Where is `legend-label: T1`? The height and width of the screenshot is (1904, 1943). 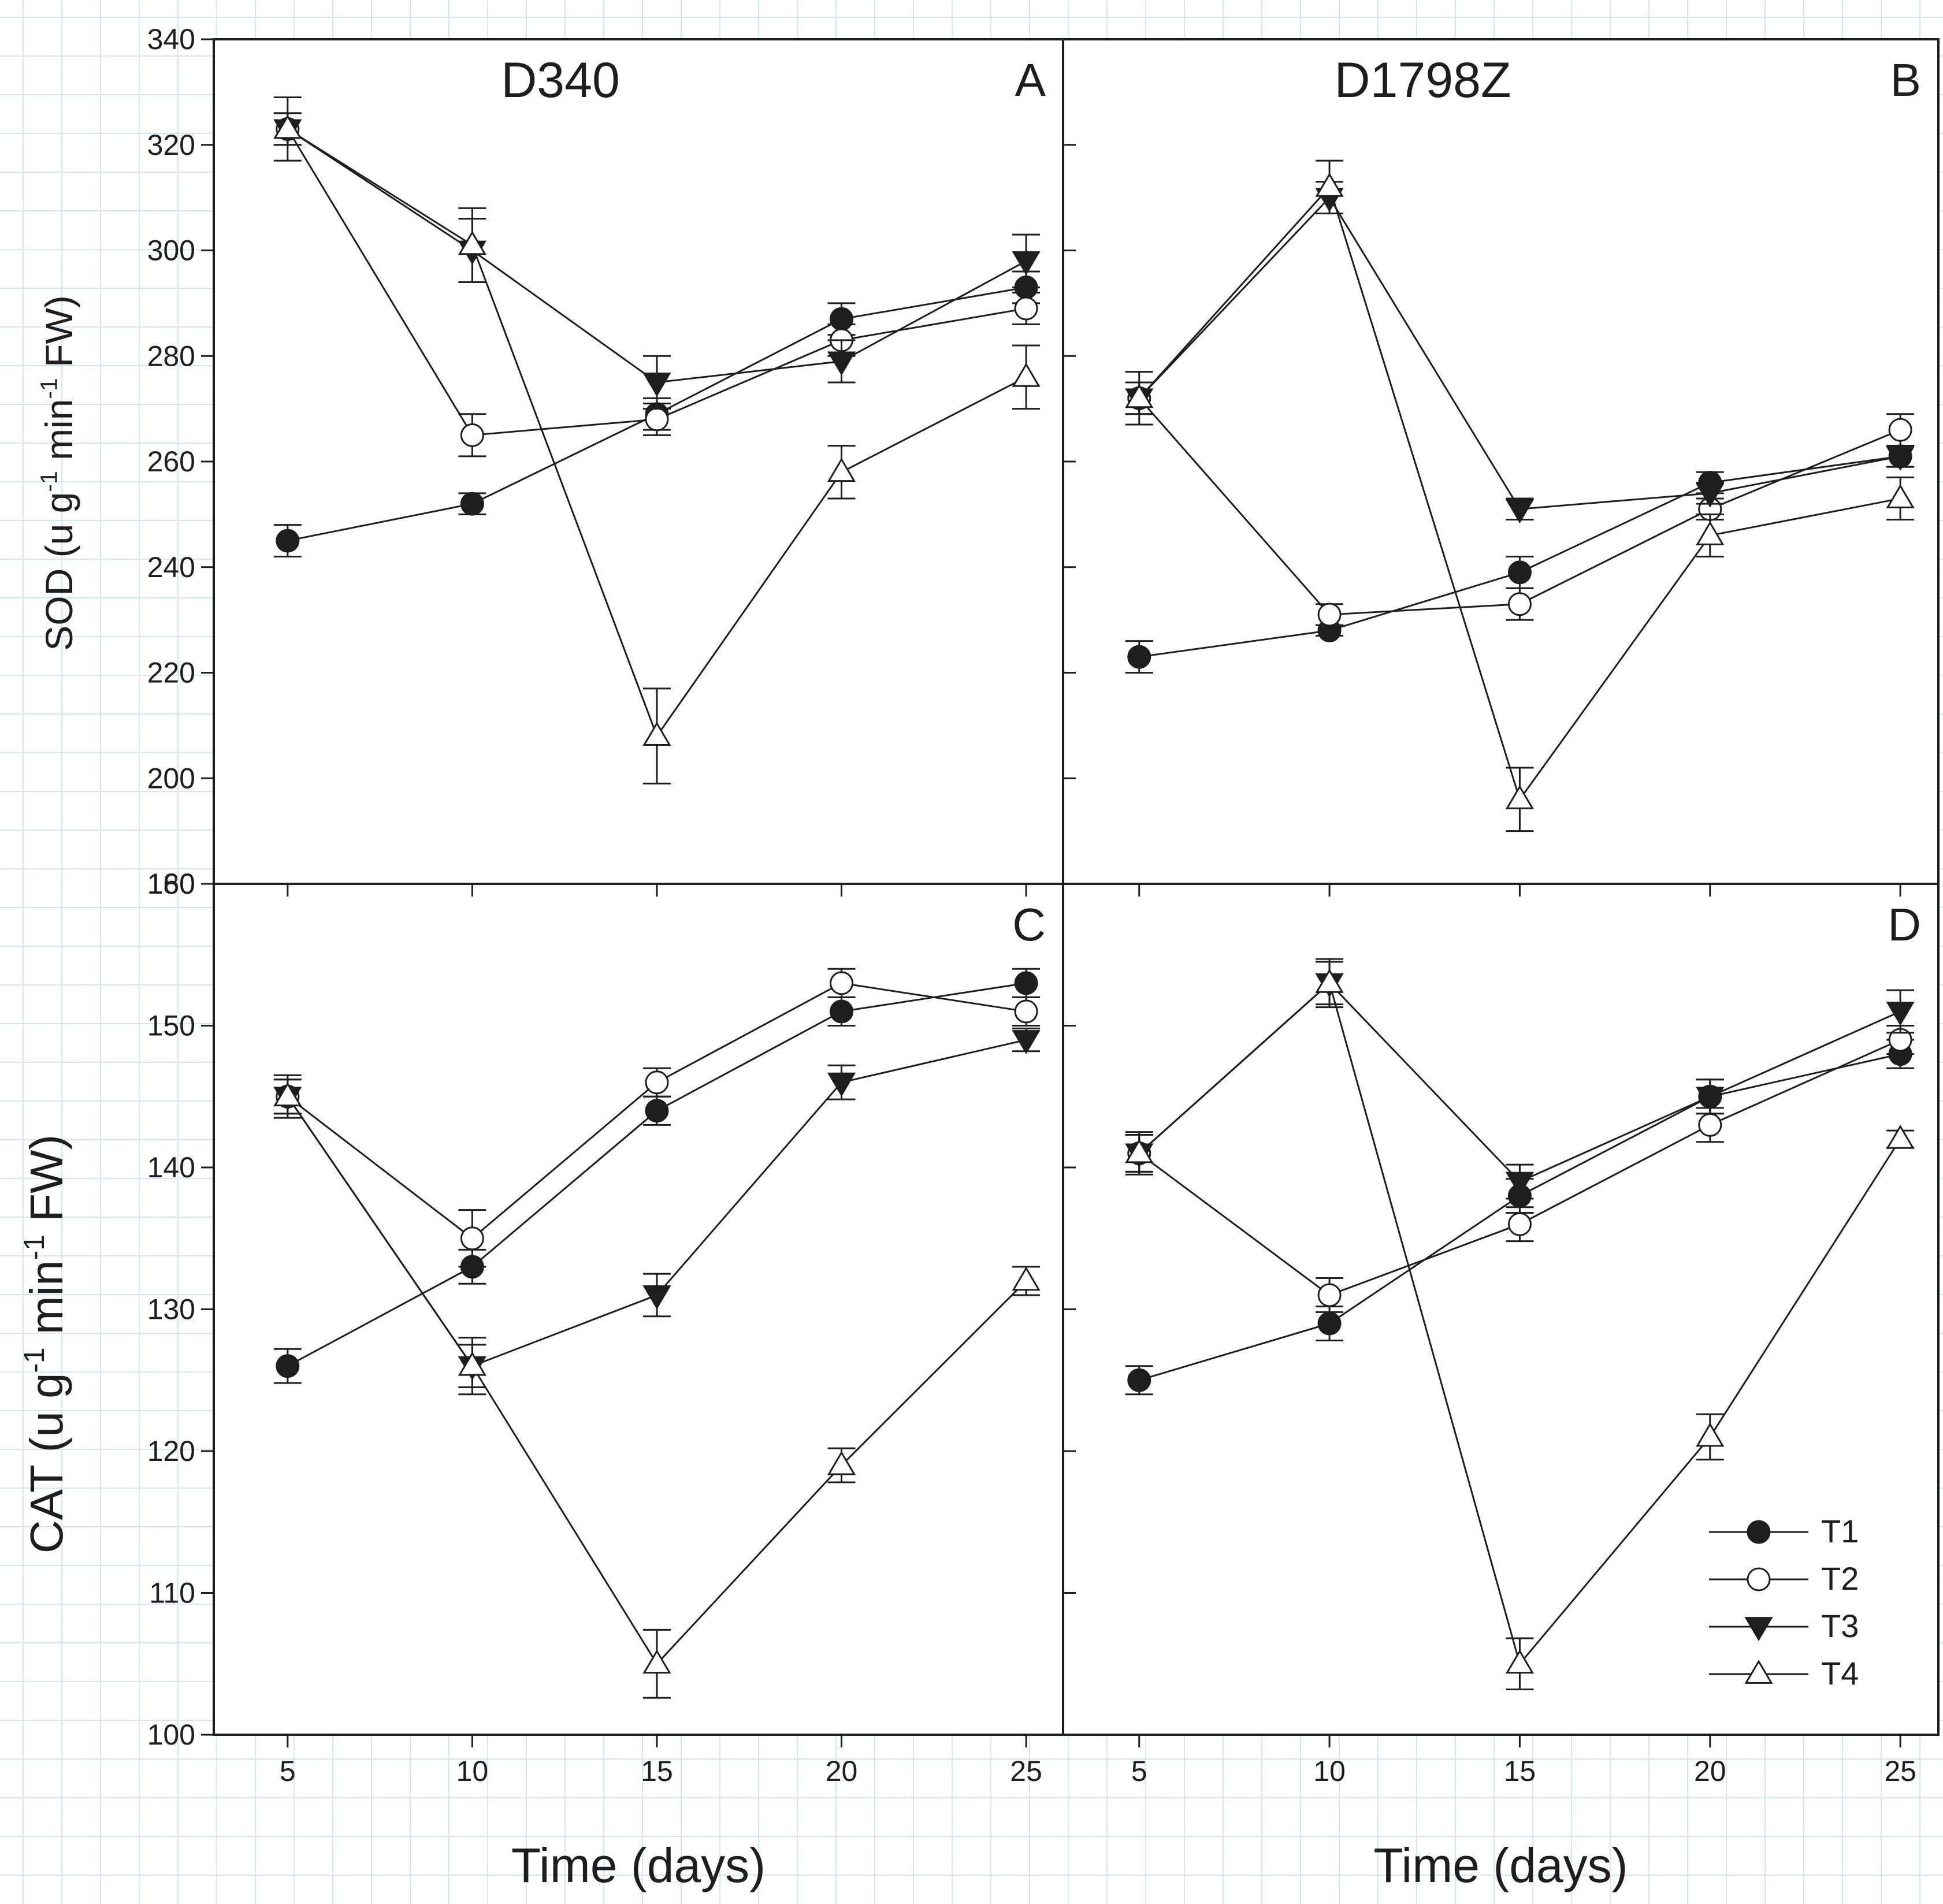
legend-label: T1 is located at coordinates (1840, 1531).